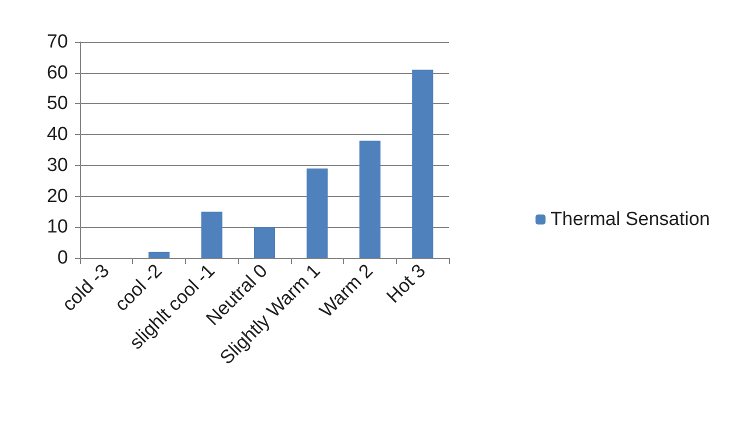 This screenshot has width=729, height=427. What do you see at coordinates (57, 196) in the screenshot?
I see `y-tick-label: 20` at bounding box center [57, 196].